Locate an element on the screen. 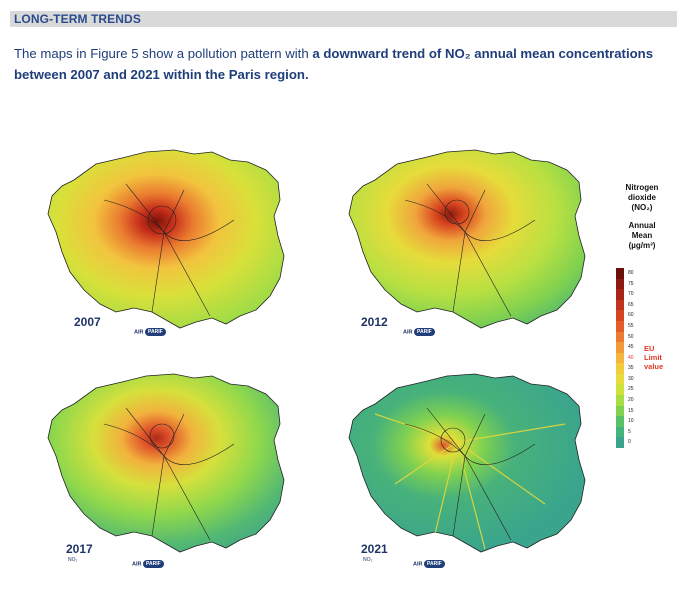 The height and width of the screenshot is (600, 680). legend-subtitle: (µg/m³) is located at coordinates (642, 245).